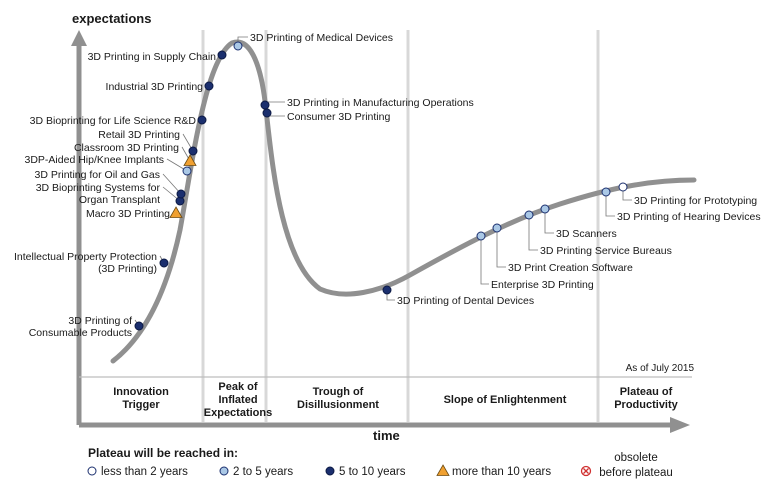 This screenshot has height=484, width=768. Describe the element at coordinates (128, 214) in the screenshot. I see `label-macro-3d-printing: Macro 3D Printing` at that location.